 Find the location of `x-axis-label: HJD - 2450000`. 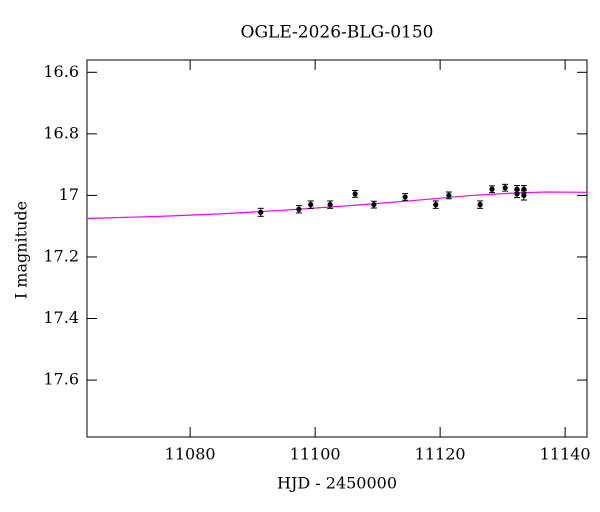

x-axis-label: HJD - 2450000 is located at coordinates (337, 483).